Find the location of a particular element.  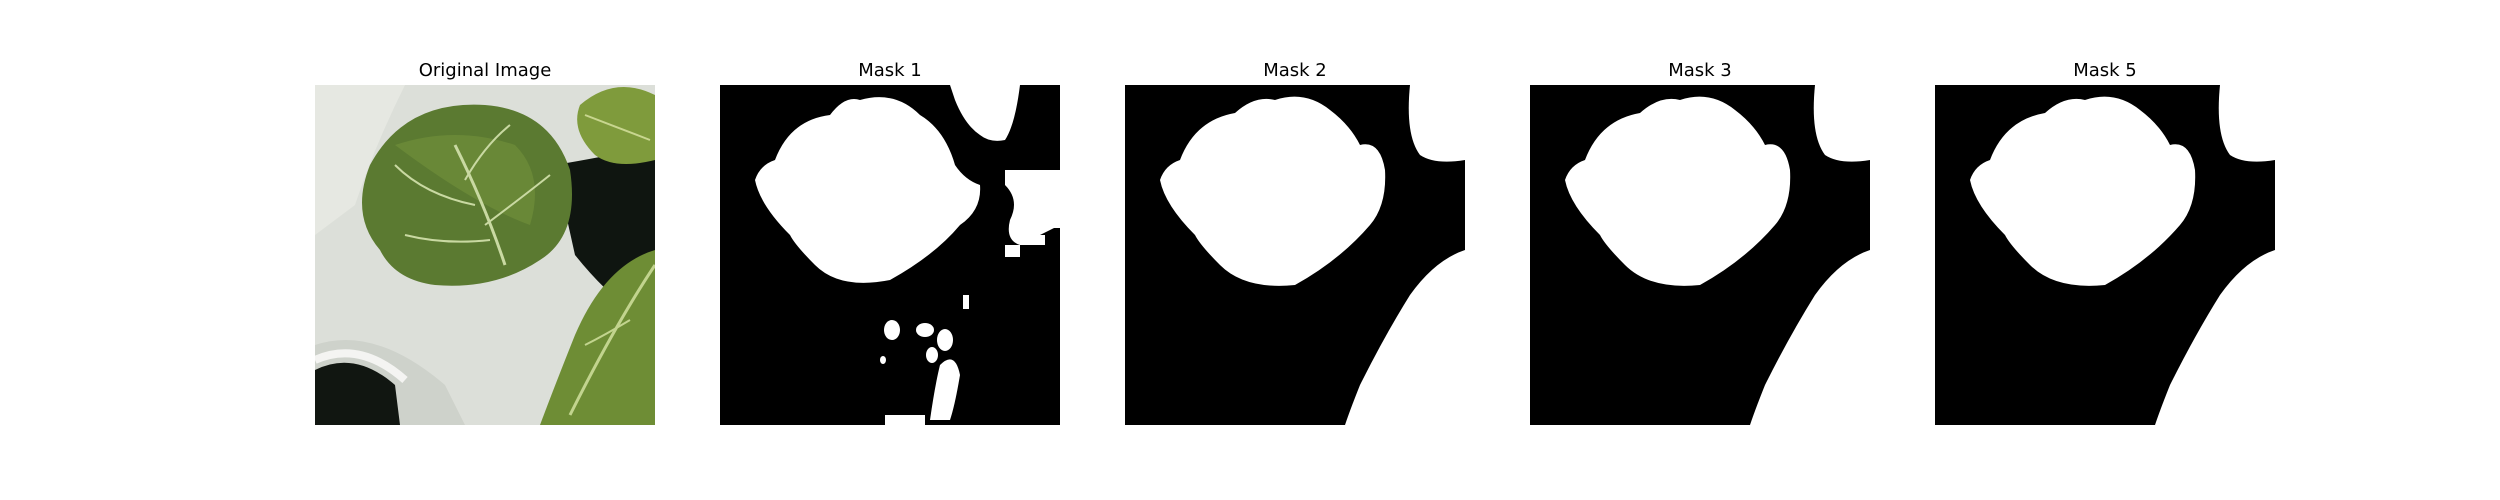

panel-mask-3: Mask 3 is located at coordinates (1700, 250).